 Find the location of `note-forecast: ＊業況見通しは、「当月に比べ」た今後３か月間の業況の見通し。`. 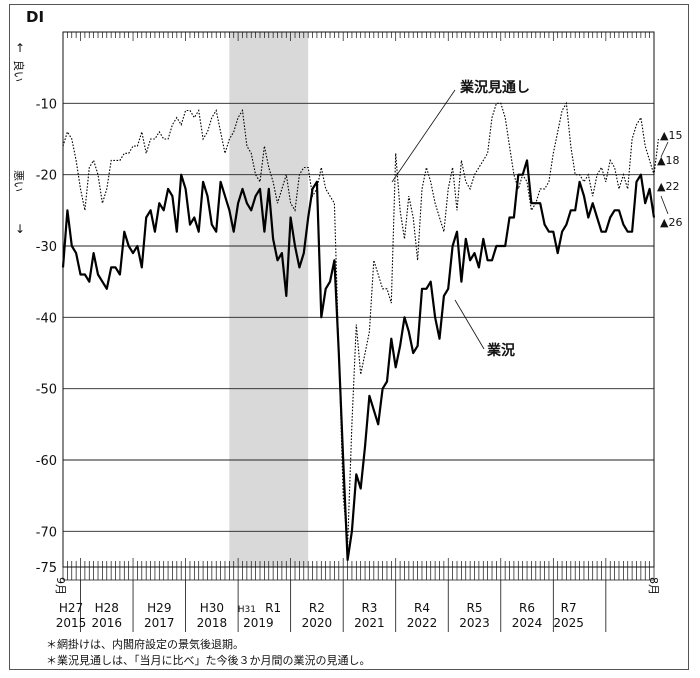

note-forecast: ＊業況見通しは、「当月に比べ」た今後３か月間の業況の見通し。 is located at coordinates (208, 660).